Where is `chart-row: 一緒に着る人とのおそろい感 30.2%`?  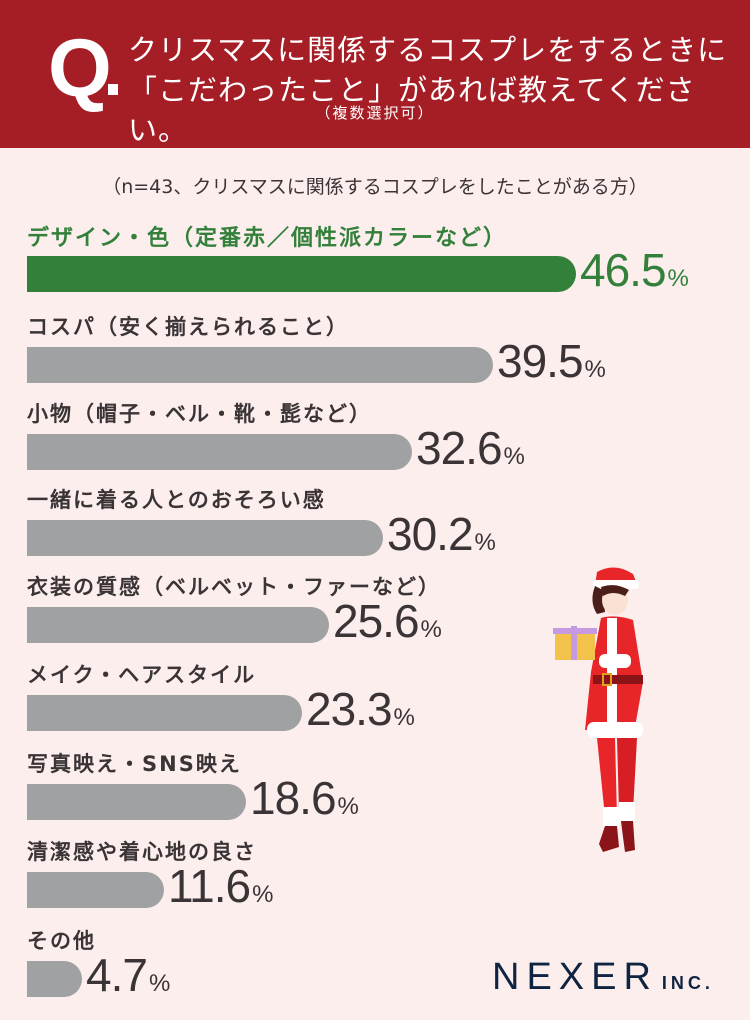 chart-row: 一緒に着る人とのおそろい感 30.2% is located at coordinates (387, 528).